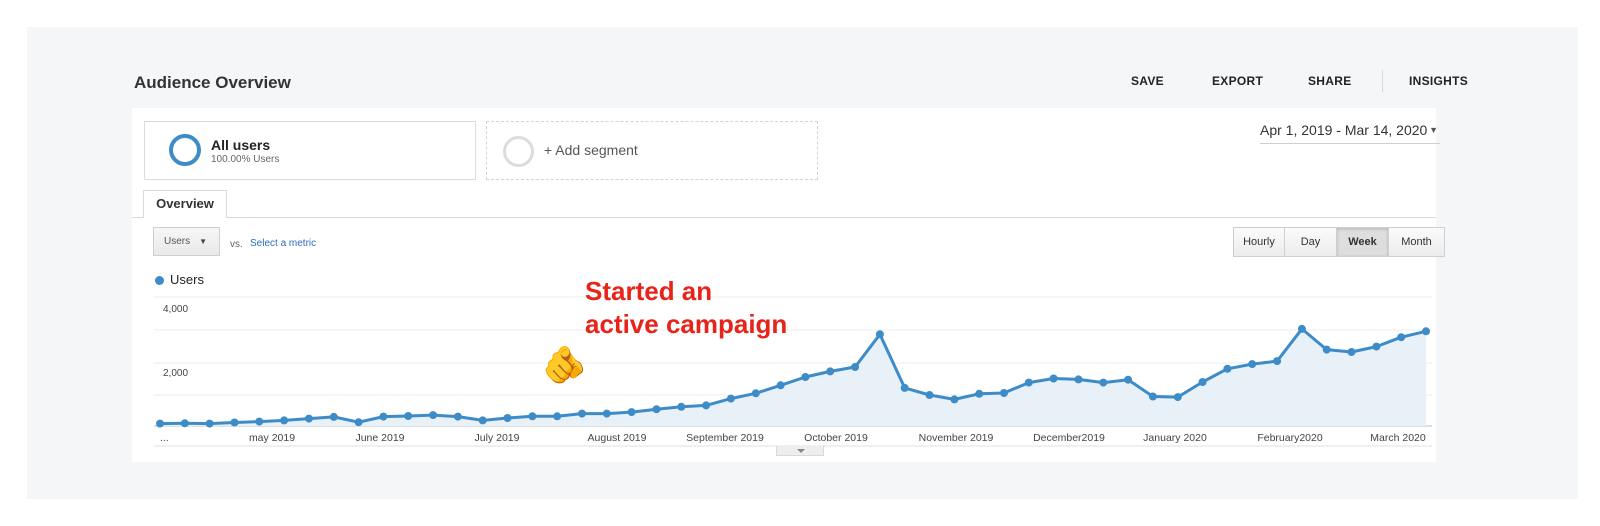 The height and width of the screenshot is (526, 1600). Describe the element at coordinates (564, 364) in the screenshot. I see `pointing-hand-icon: 🫵` at that location.